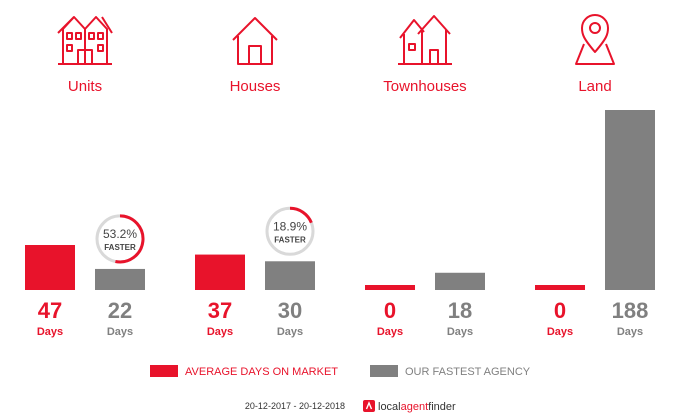  Describe the element at coordinates (120, 332) in the screenshot. I see `unit-units-agency: Days` at that location.